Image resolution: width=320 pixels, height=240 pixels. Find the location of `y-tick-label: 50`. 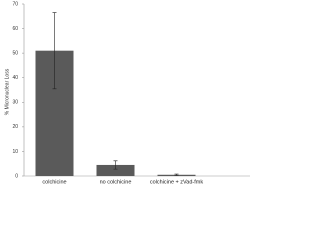

y-tick-label: 50 is located at coordinates (15, 53).